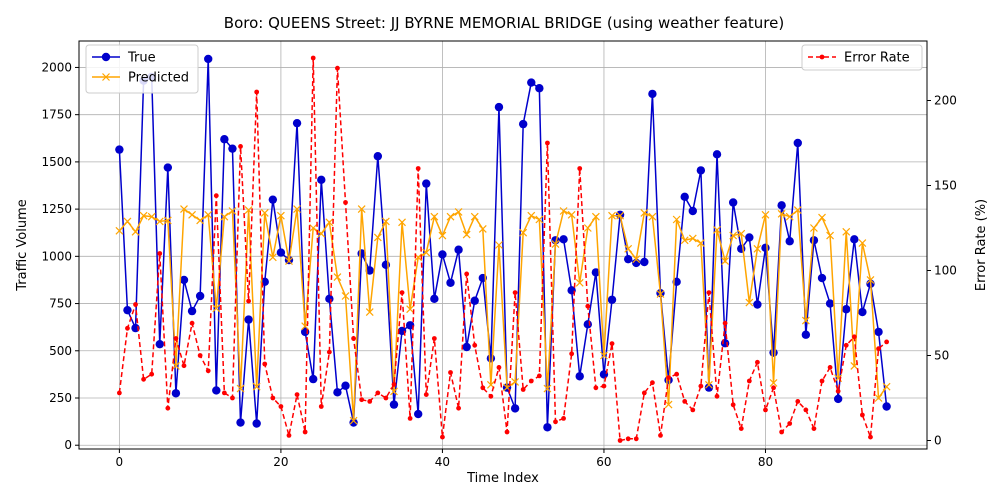 This screenshot has height=504, width=1000. Describe the element at coordinates (60, 304) in the screenshot. I see `y-tick-label: 750` at that location.